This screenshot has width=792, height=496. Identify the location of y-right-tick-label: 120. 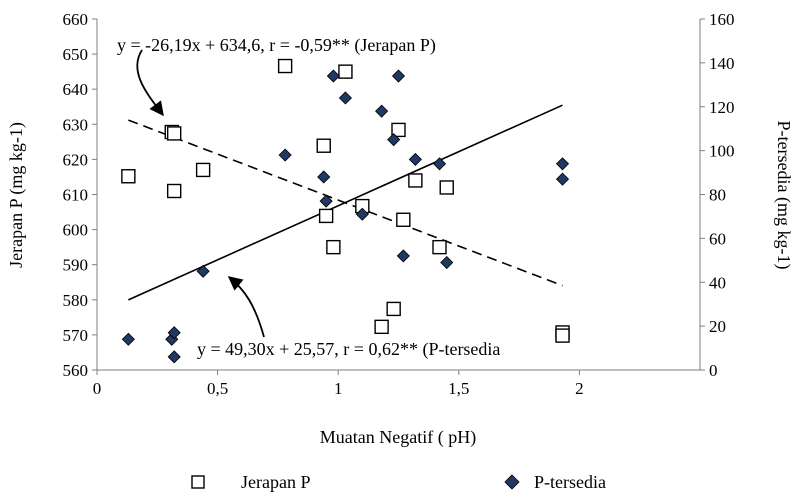
(722, 107).